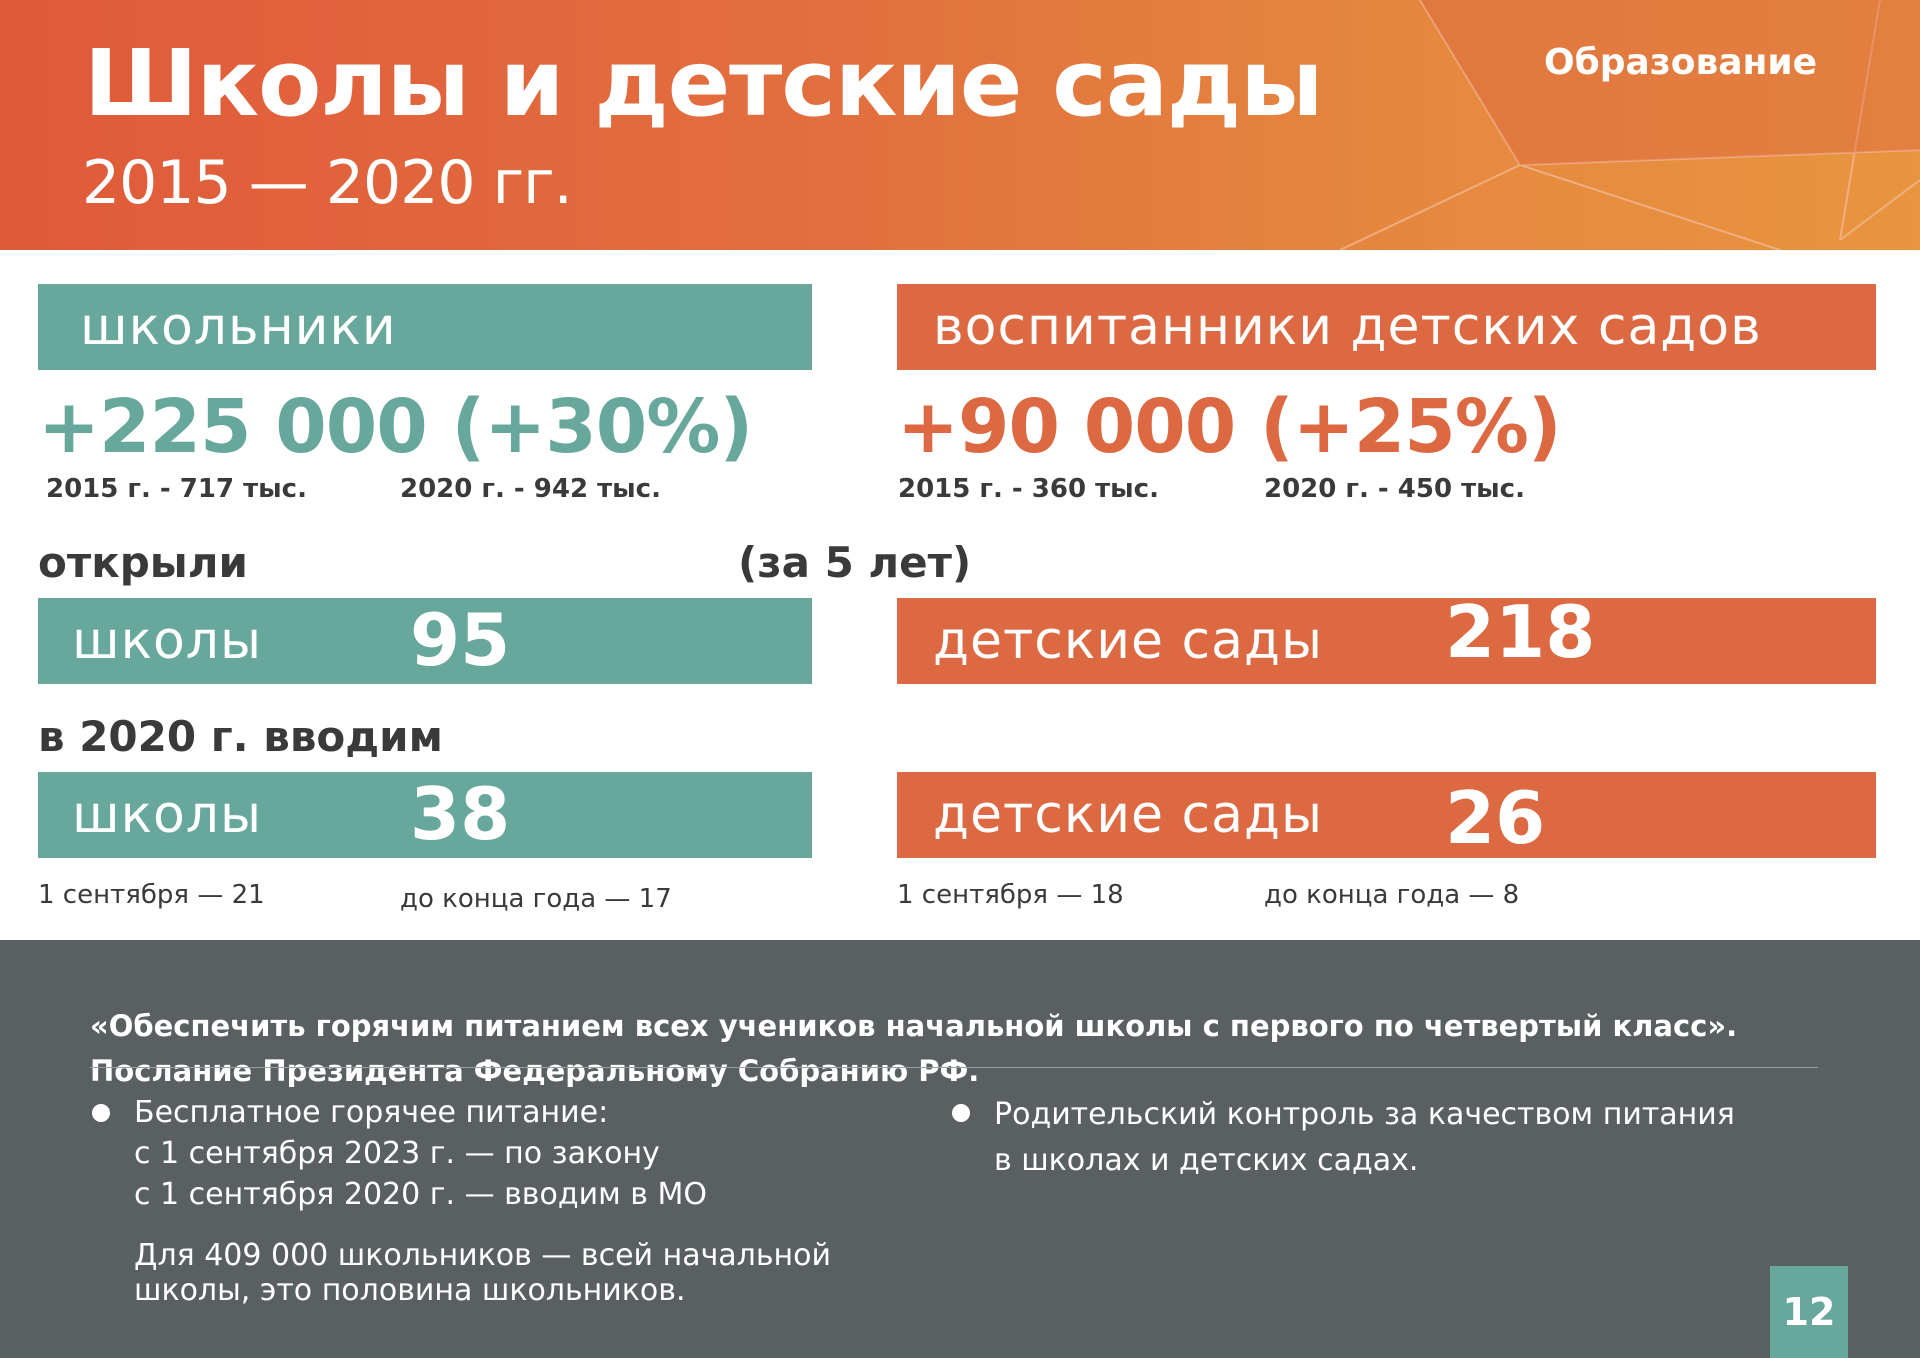 The height and width of the screenshot is (1358, 1920). What do you see at coordinates (1394, 489) in the screenshot?
I see `kindergarten-pupils-2020: 2020 г. - 450 тыс.` at bounding box center [1394, 489].